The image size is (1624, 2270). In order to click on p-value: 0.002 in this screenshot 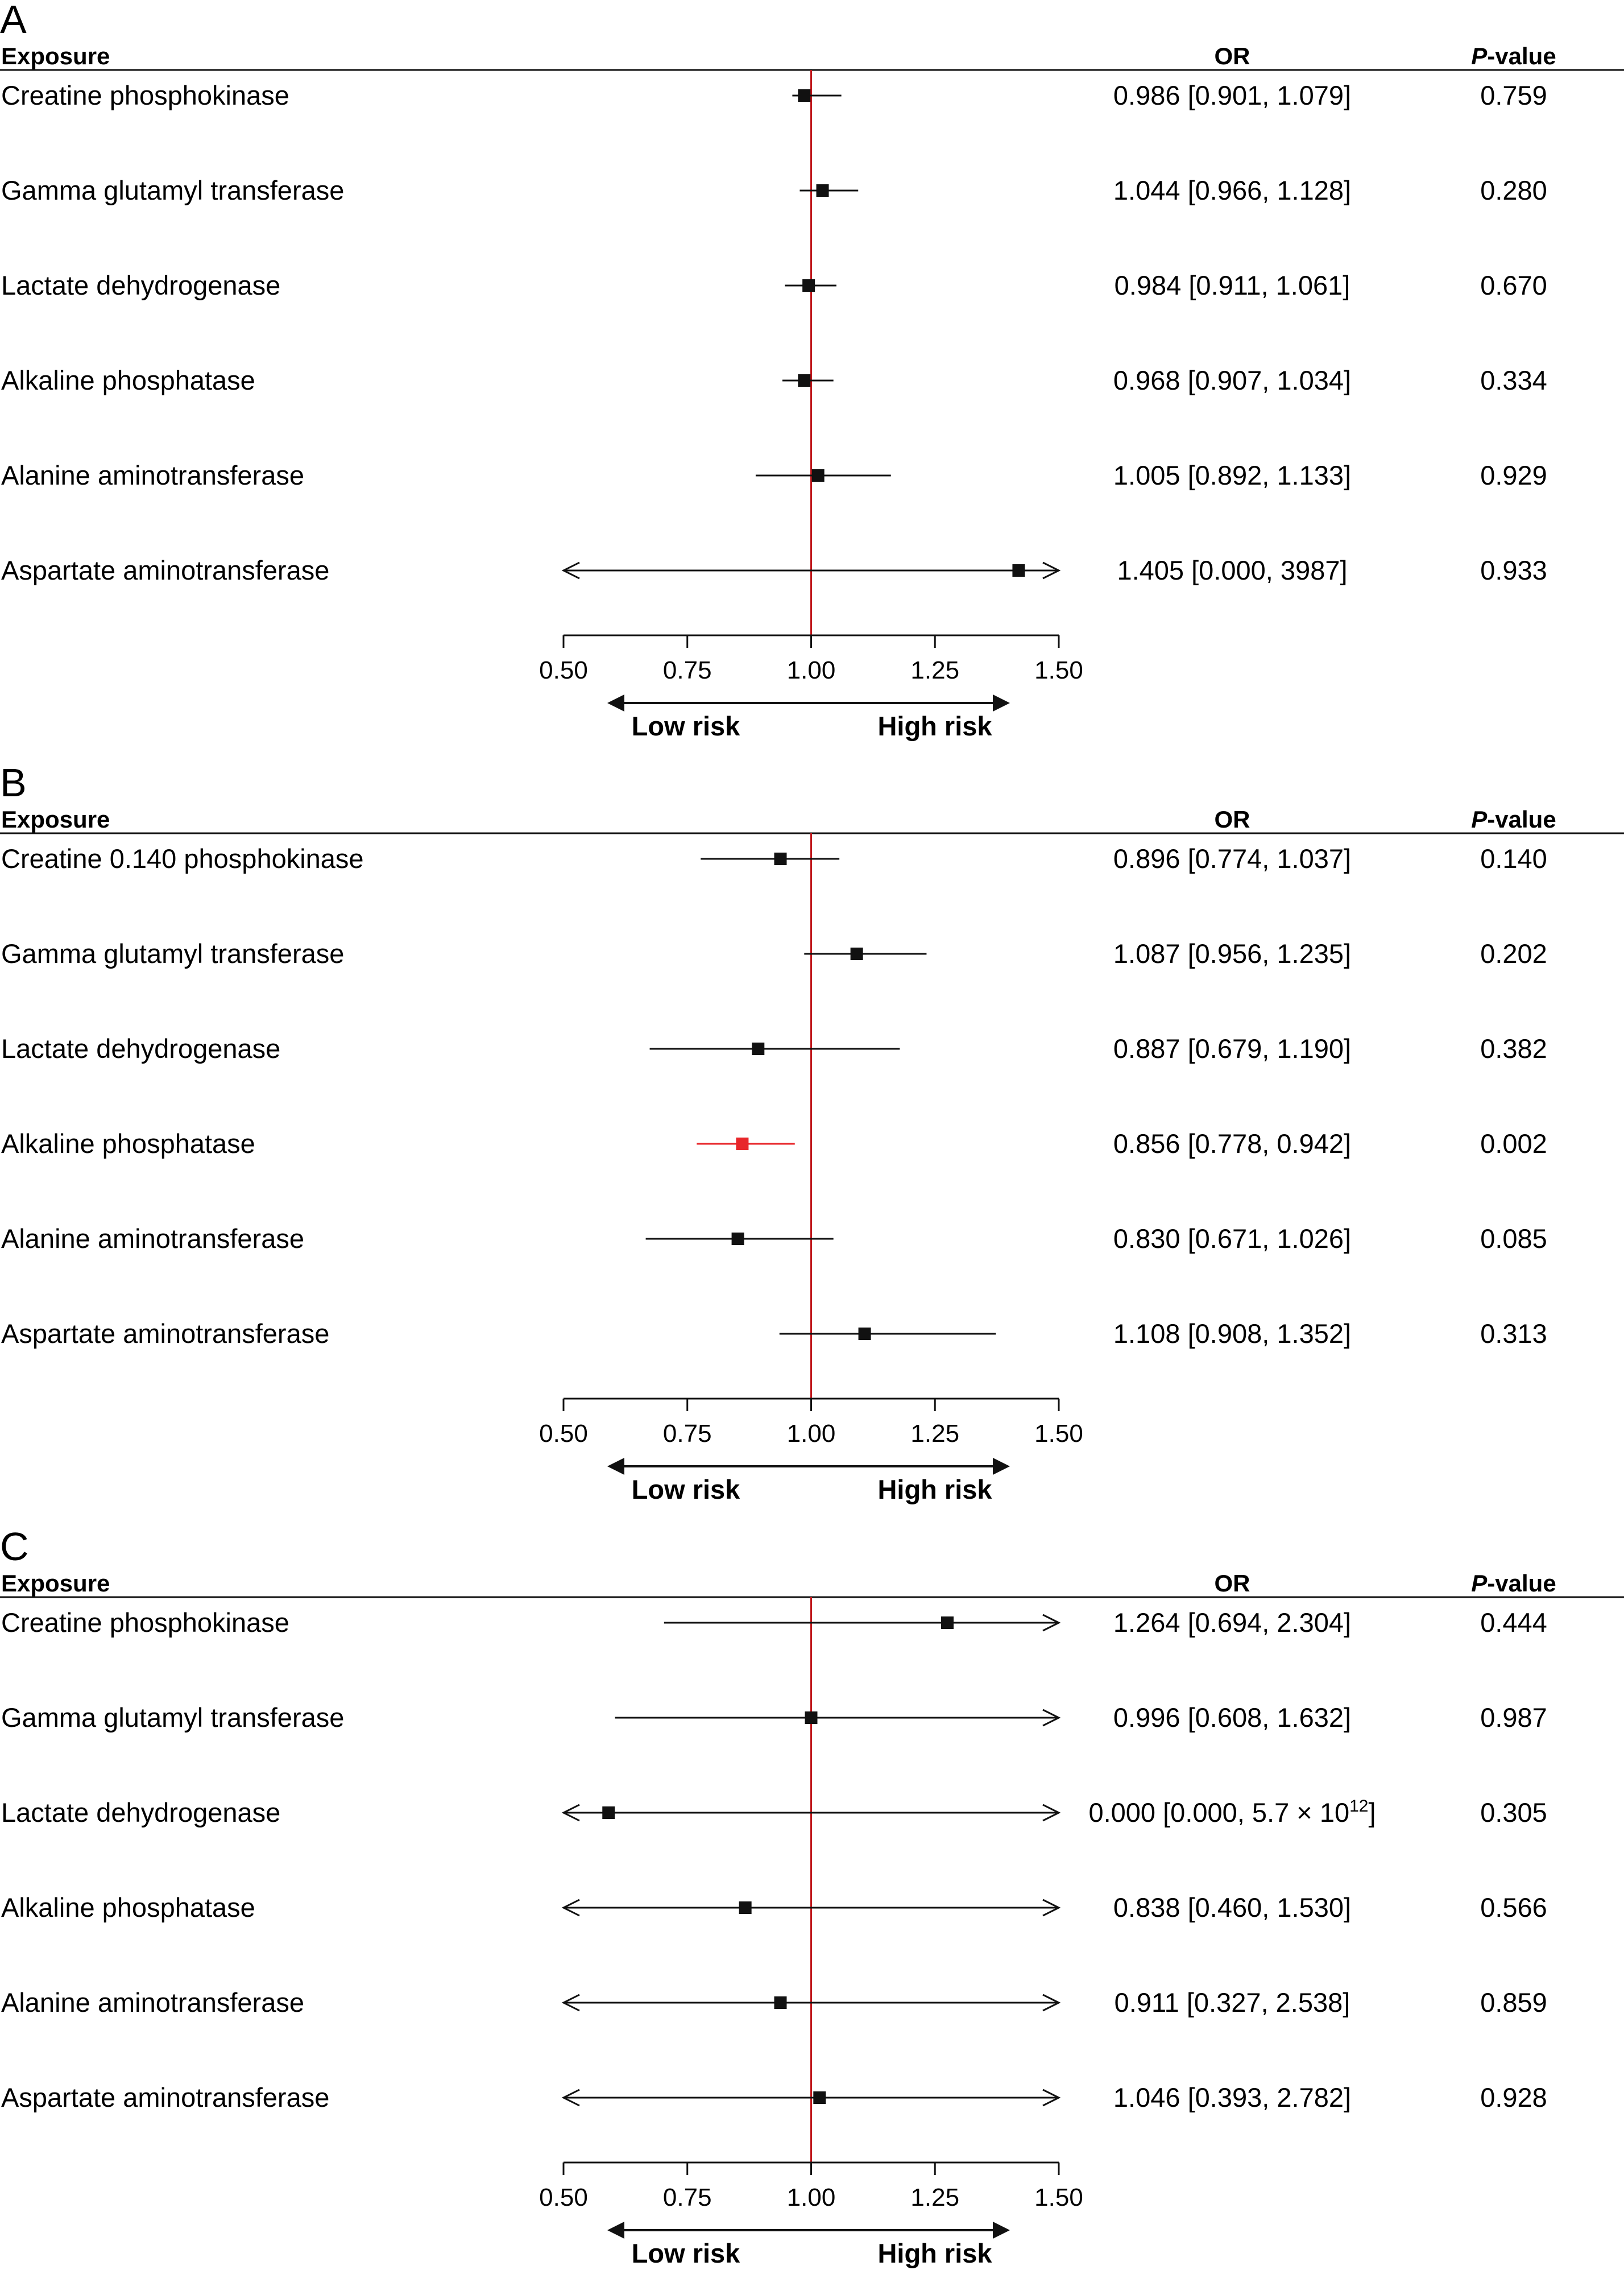, I will do `click(1513, 1143)`.